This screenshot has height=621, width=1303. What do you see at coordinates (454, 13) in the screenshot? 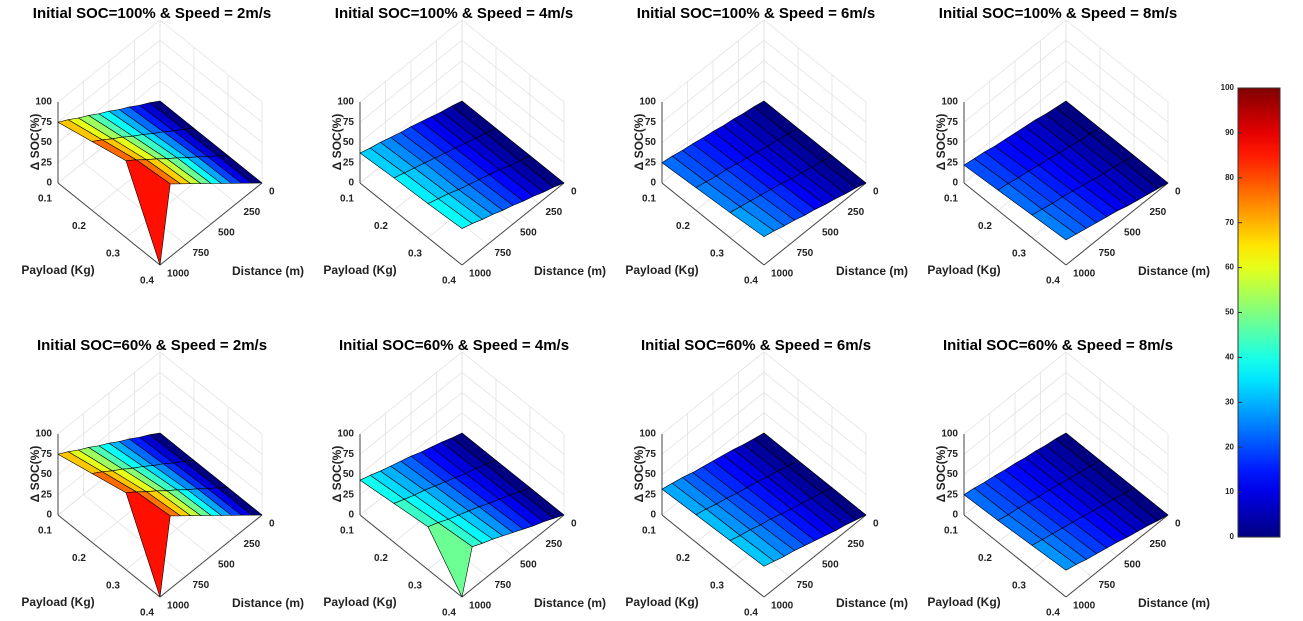
I see `chart-title: Initial SOC=100% & Speed = 4m/s` at bounding box center [454, 13].